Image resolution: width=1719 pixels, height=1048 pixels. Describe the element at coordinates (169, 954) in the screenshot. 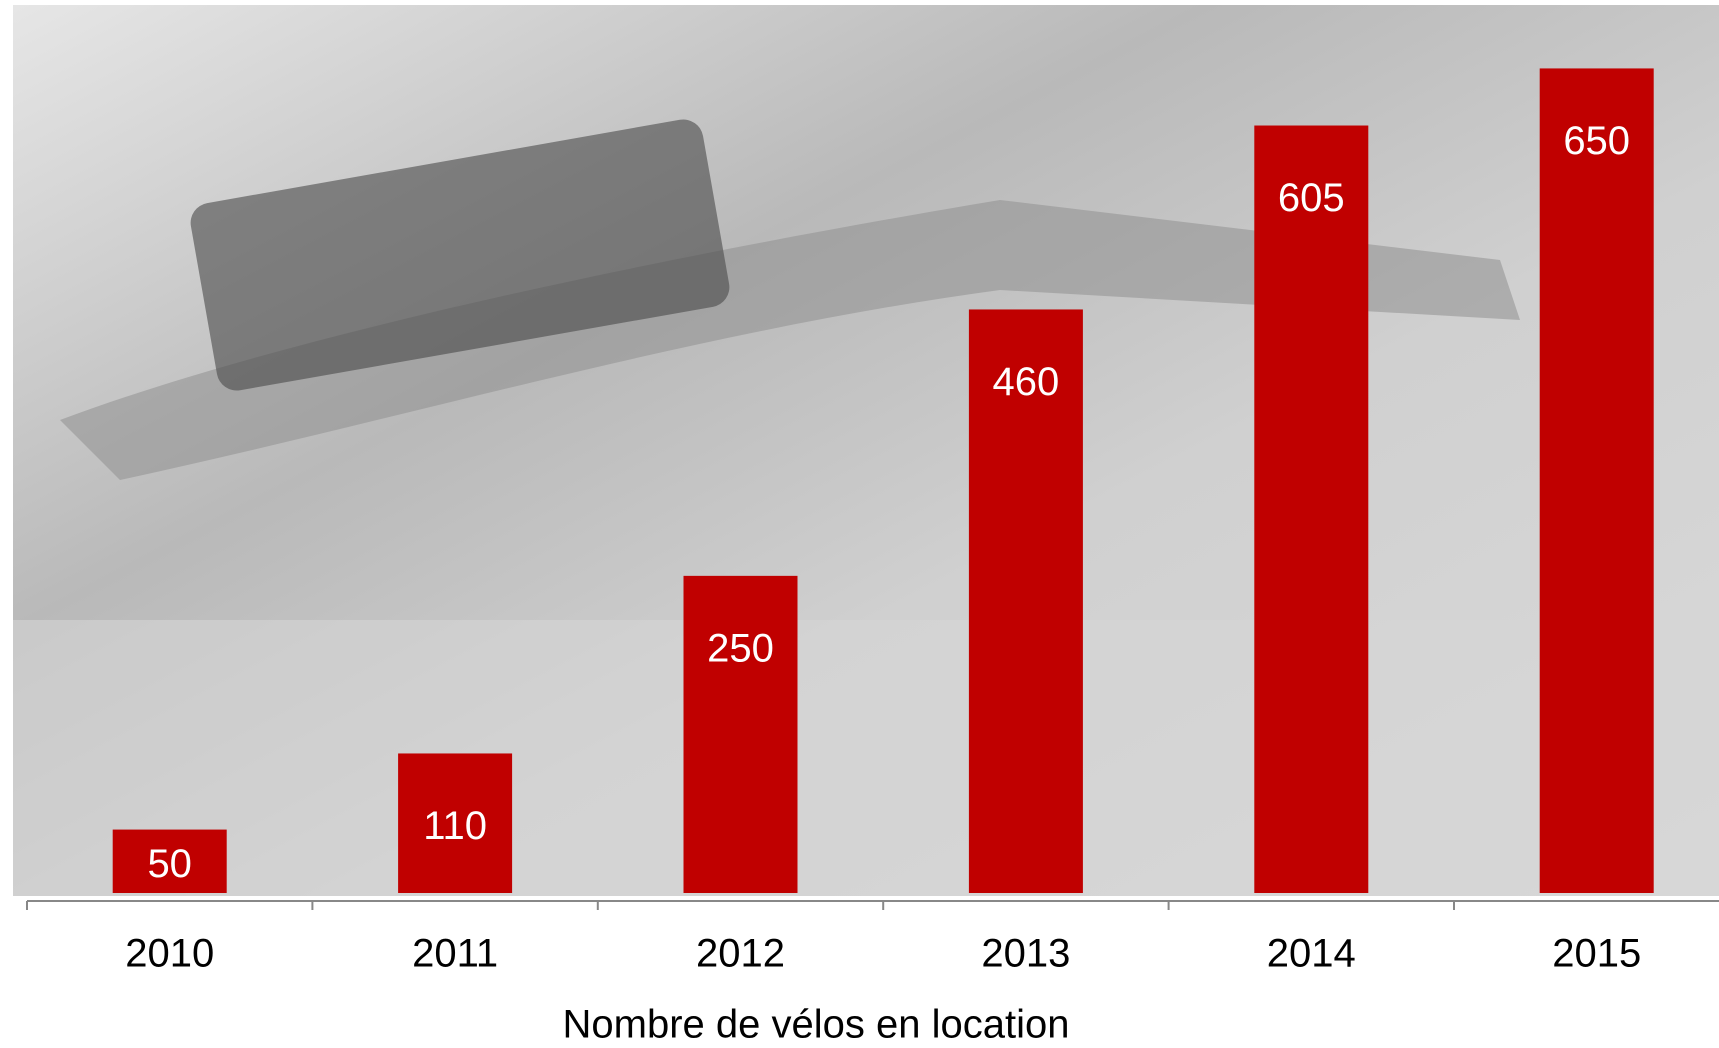

I see `x-tick-label: 2010` at that location.